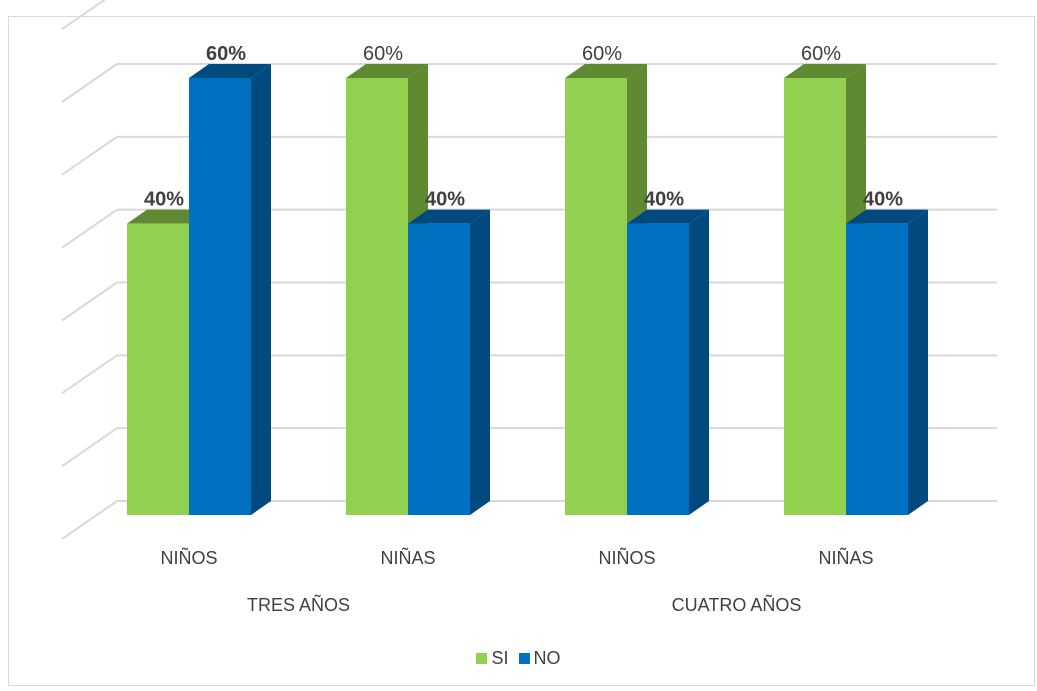 The height and width of the screenshot is (691, 1037). What do you see at coordinates (500, 658) in the screenshot?
I see `legend-label-si: SI` at bounding box center [500, 658].